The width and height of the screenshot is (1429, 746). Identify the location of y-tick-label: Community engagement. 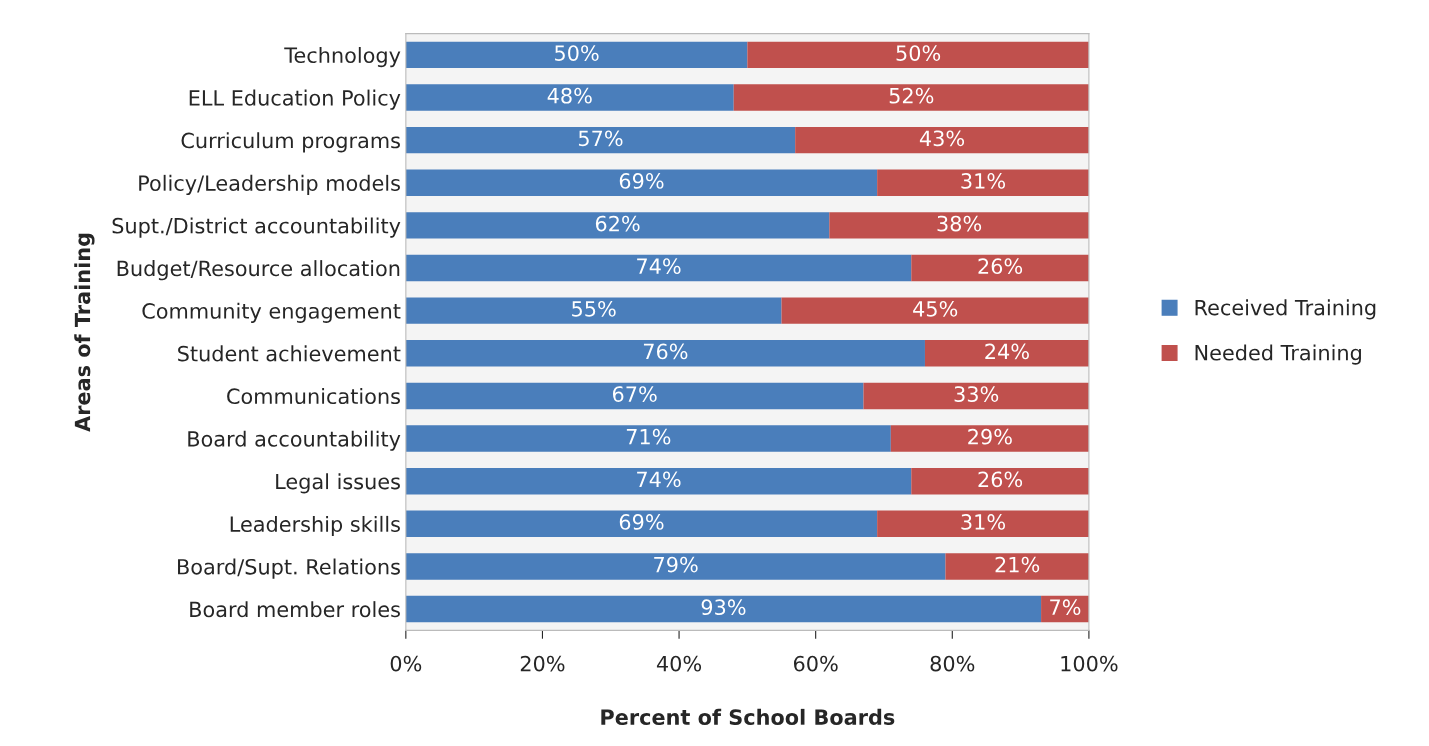
(271, 312).